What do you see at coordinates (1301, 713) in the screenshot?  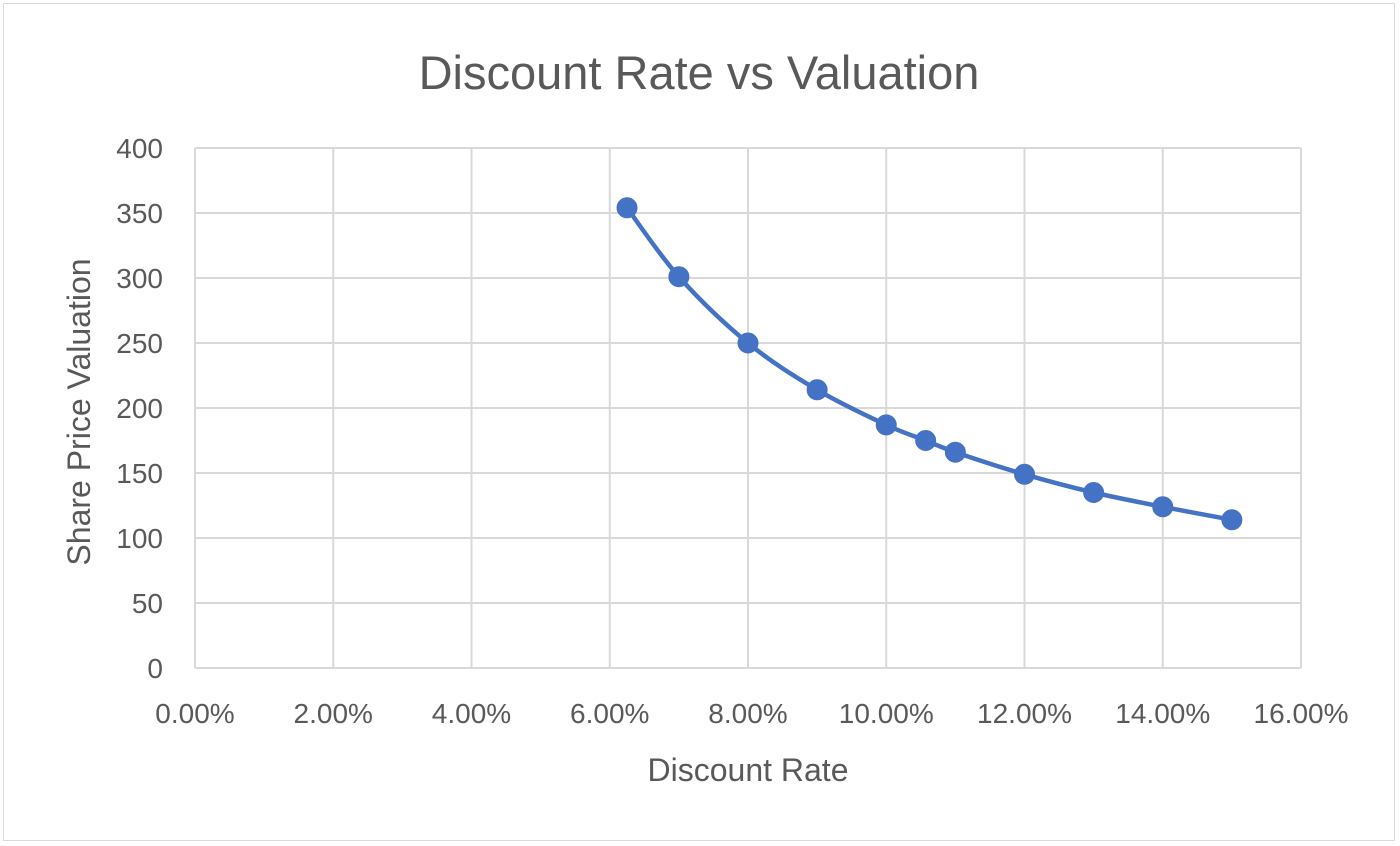 I see `x-tick-label: 16.00%` at bounding box center [1301, 713].